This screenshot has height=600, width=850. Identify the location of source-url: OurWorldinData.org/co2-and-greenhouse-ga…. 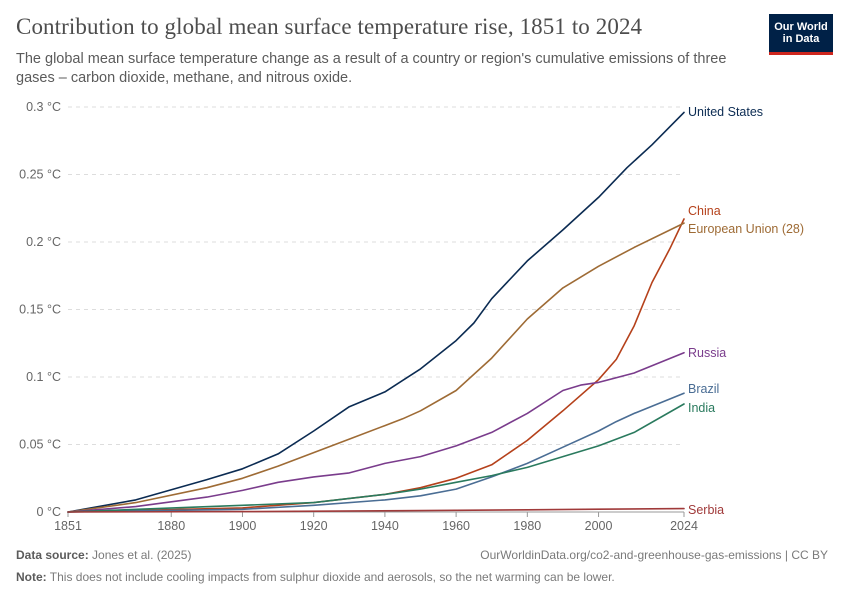
(654, 555).